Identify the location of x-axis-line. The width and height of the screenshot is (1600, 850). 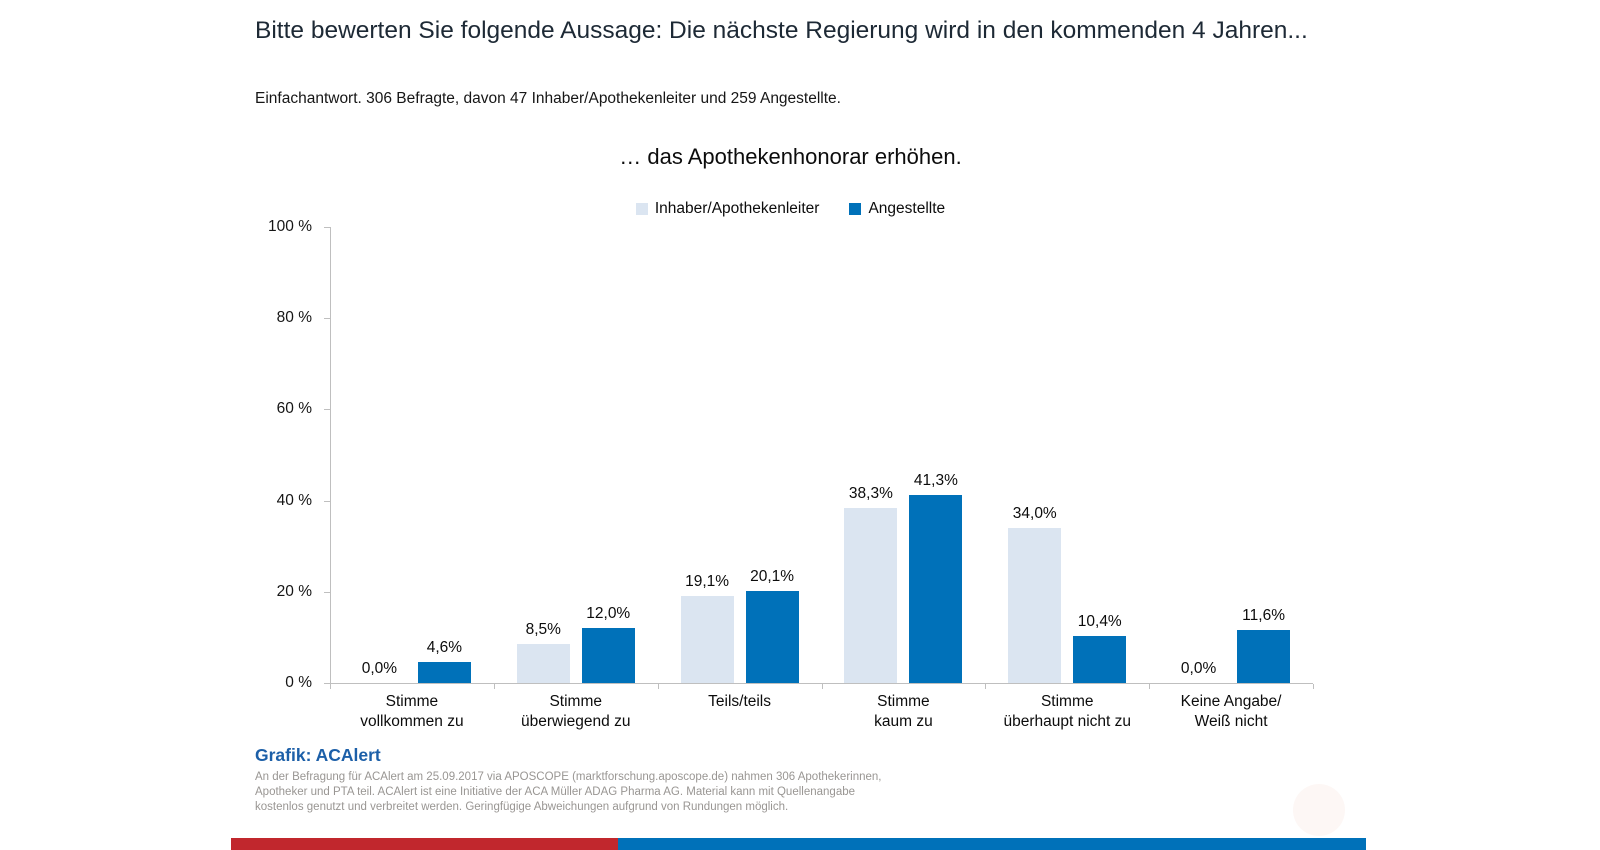
(821, 683).